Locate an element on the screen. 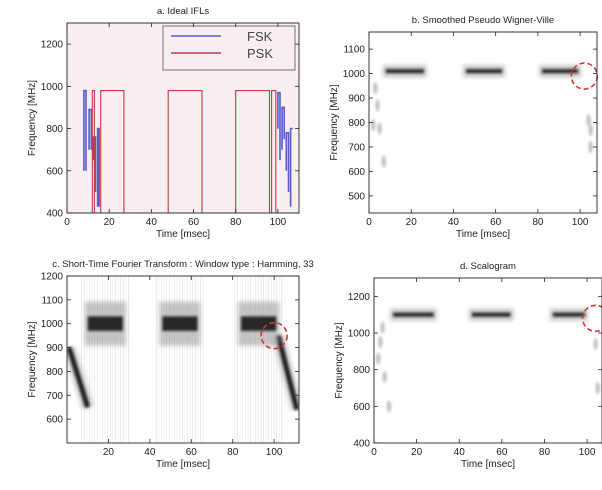  chart-title: b. Smoothed Pseudo Wigner-Ville is located at coordinates (483, 20).